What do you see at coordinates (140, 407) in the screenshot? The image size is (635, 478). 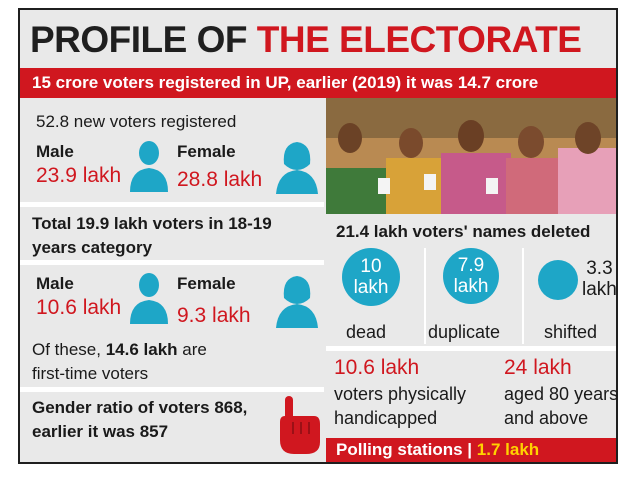 I see `gender-ratio-line-1: Gender ratio of voters 868,` at bounding box center [140, 407].